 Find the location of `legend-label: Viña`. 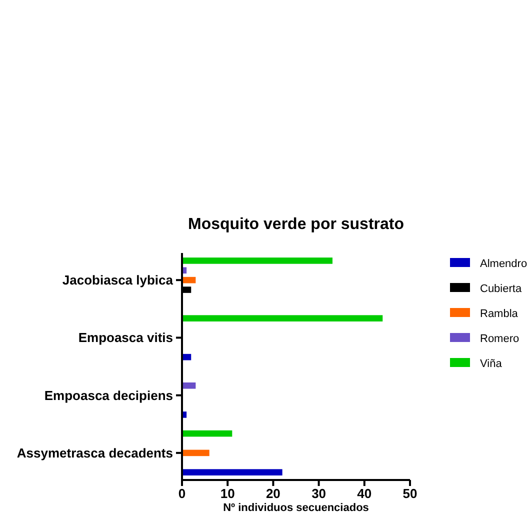

legend-label: Viña is located at coordinates (491, 364).